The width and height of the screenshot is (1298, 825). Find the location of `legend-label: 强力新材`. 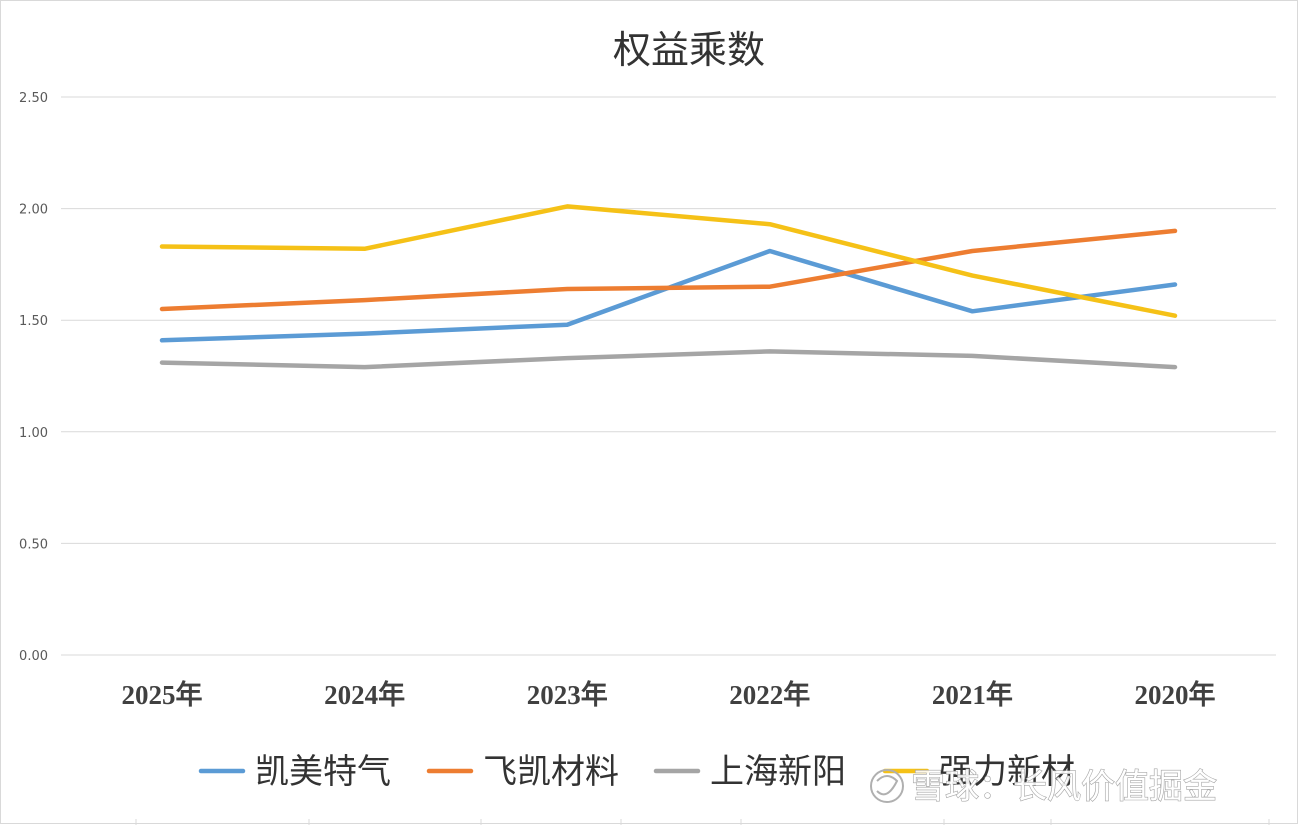

legend-label: 强力新材 is located at coordinates (1007, 772).